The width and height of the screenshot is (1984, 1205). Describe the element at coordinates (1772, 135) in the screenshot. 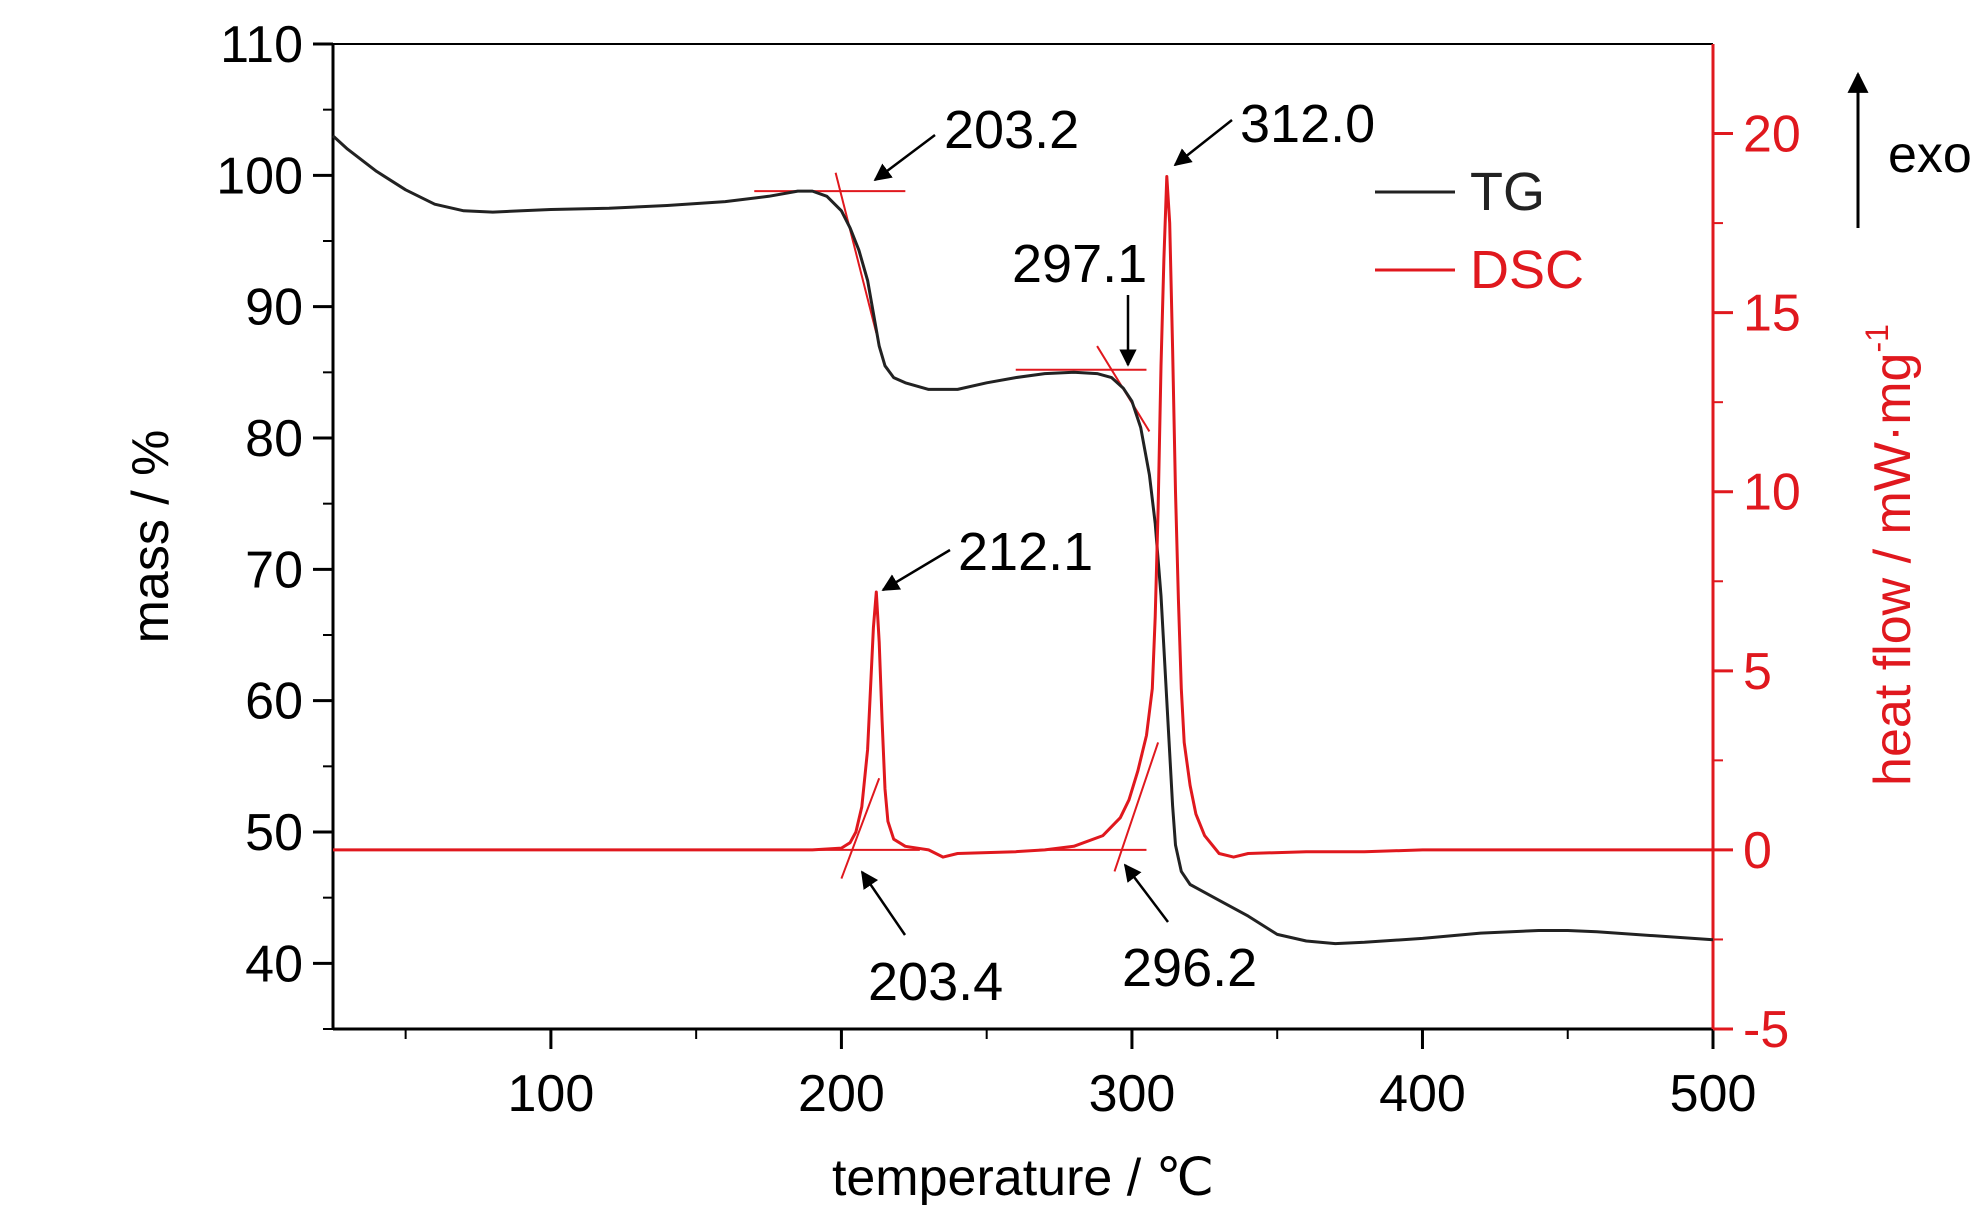

I see `y-right-tick-label: 20` at that location.